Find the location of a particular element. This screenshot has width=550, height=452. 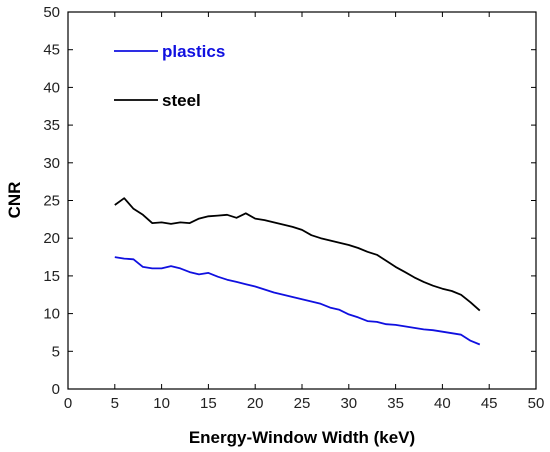

y-axis-title: CNR is located at coordinates (14, 200).